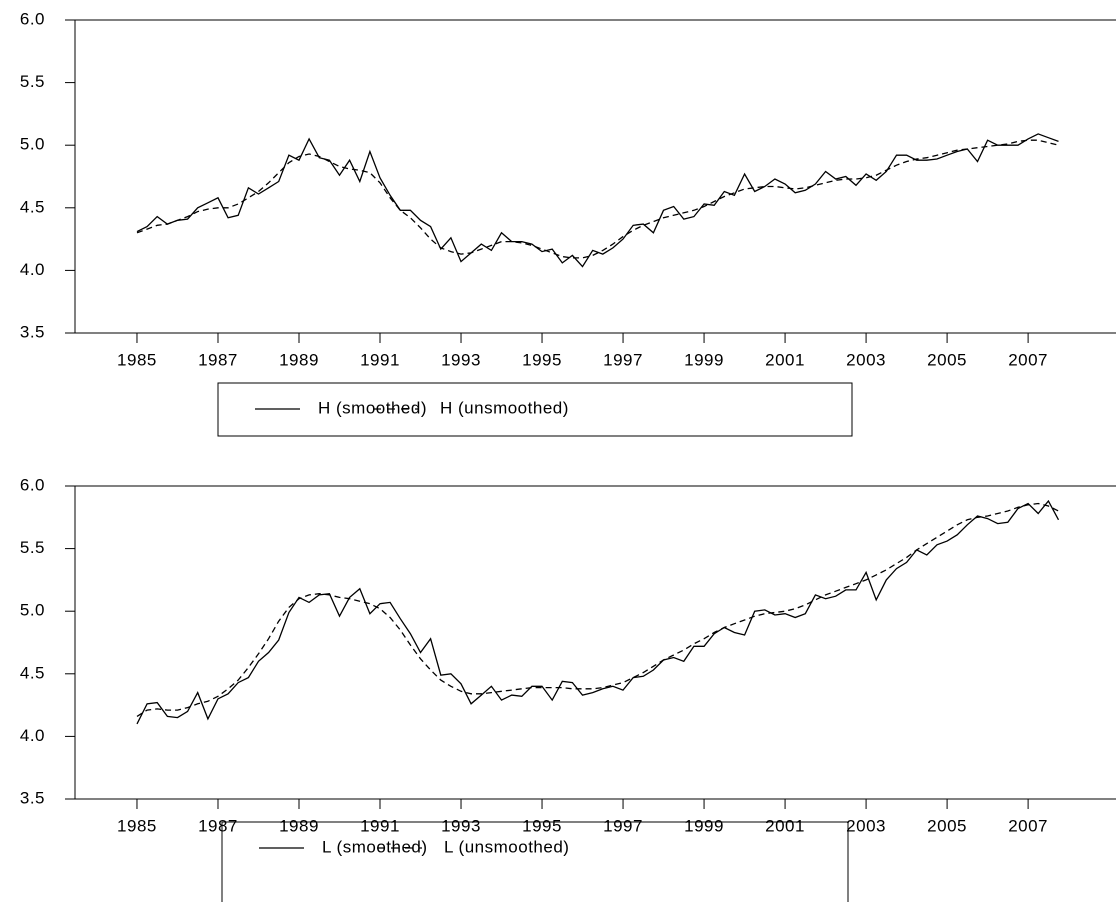 The width and height of the screenshot is (1116, 902). What do you see at coordinates (372, 407) in the screenshot?
I see `legend-label: H (smoothed)` at bounding box center [372, 407].